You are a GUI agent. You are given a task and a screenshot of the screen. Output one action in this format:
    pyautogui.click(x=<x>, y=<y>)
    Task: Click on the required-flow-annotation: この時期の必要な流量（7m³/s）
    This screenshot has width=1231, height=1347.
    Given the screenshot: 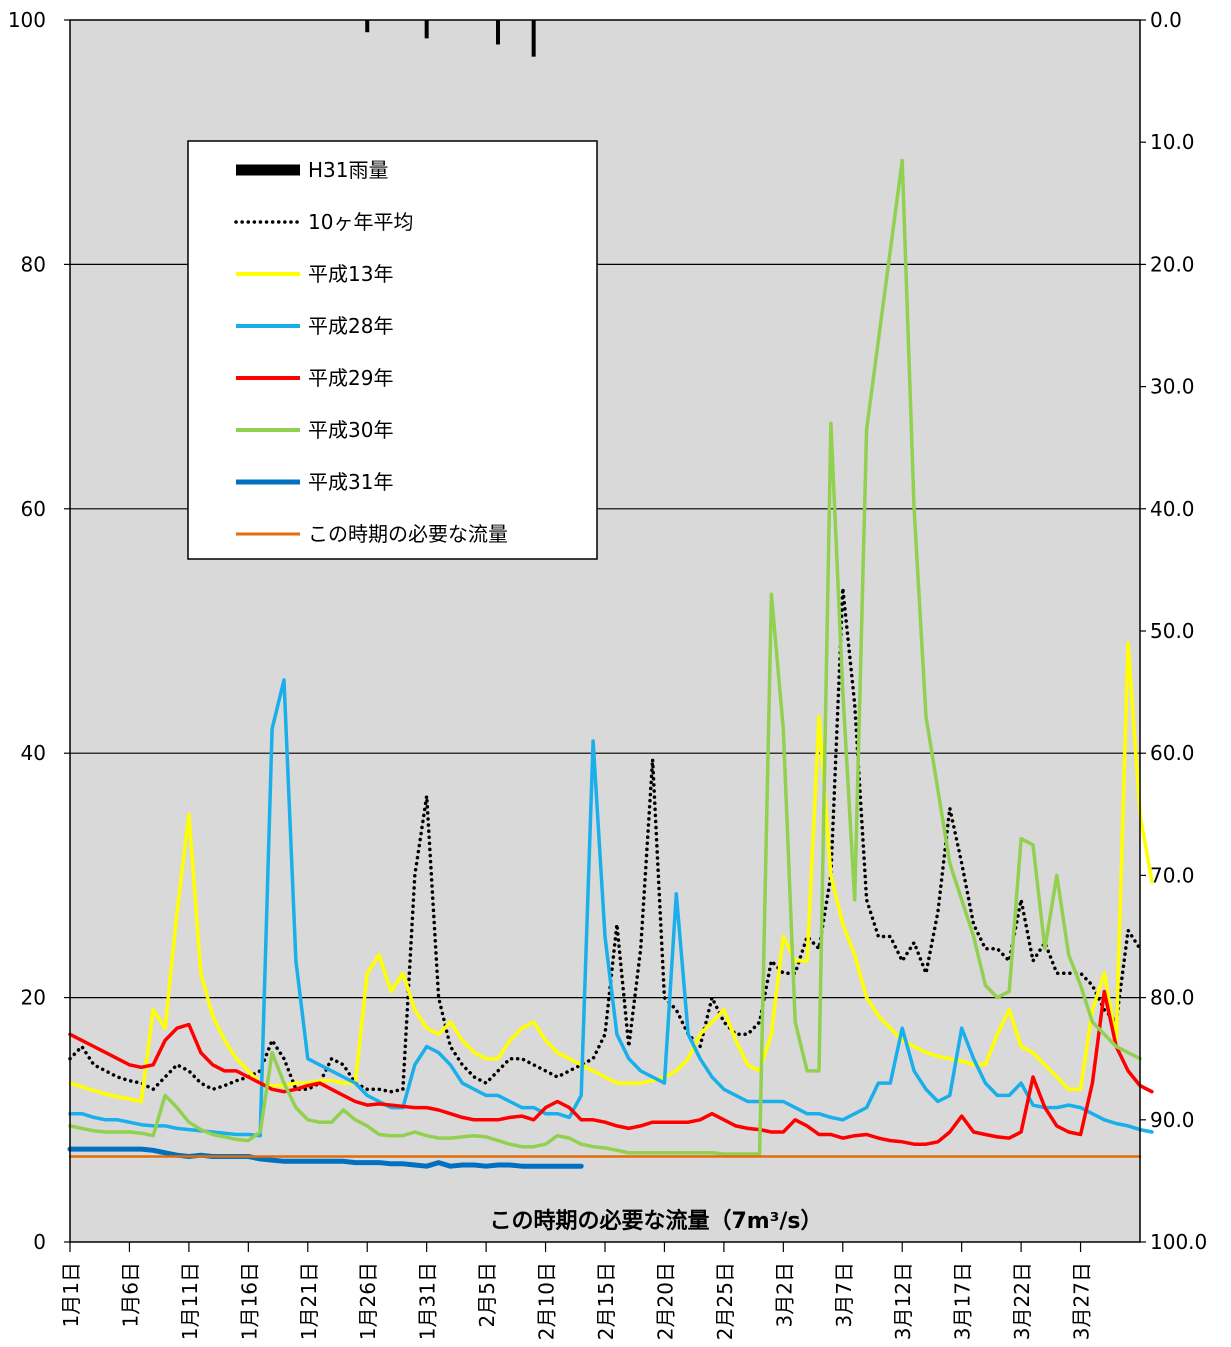 What is the action you would take?
    pyautogui.click(x=656, y=1221)
    